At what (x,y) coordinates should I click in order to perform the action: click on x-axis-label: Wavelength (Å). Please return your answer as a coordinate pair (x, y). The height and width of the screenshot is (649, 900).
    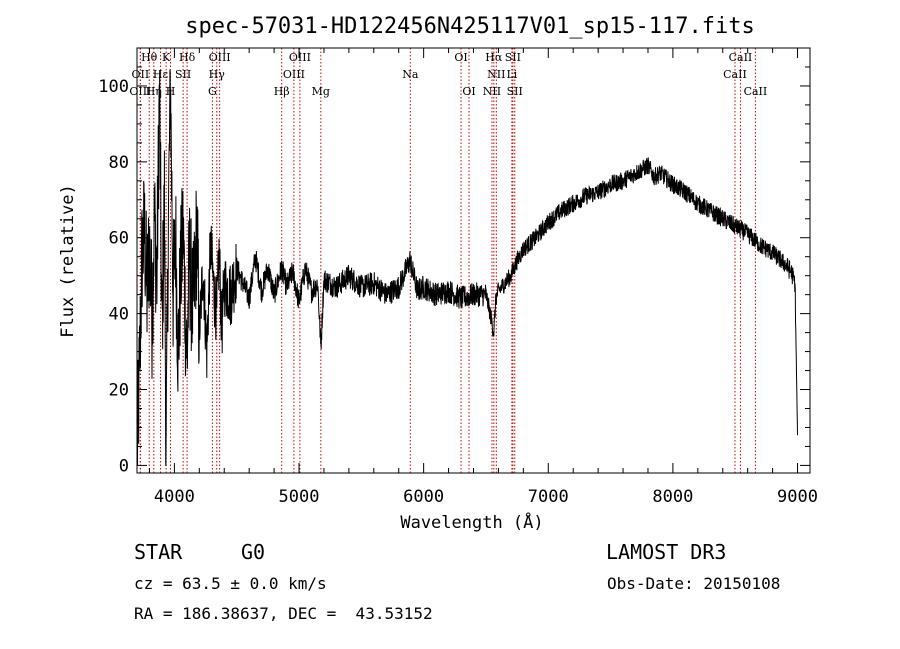
    Looking at the image, I should click on (471, 522).